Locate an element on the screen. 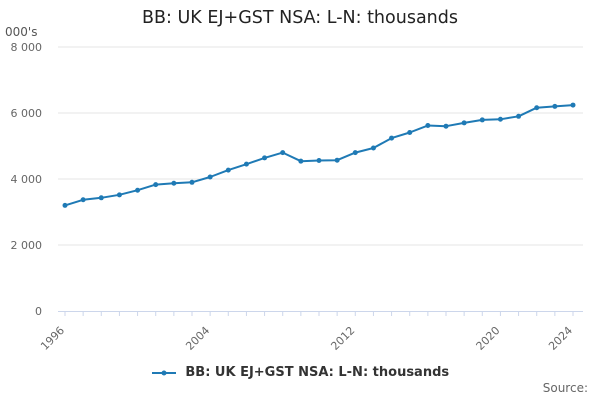 This screenshot has width=600, height=400. x-tick-label: 1996 is located at coordinates (52, 338).